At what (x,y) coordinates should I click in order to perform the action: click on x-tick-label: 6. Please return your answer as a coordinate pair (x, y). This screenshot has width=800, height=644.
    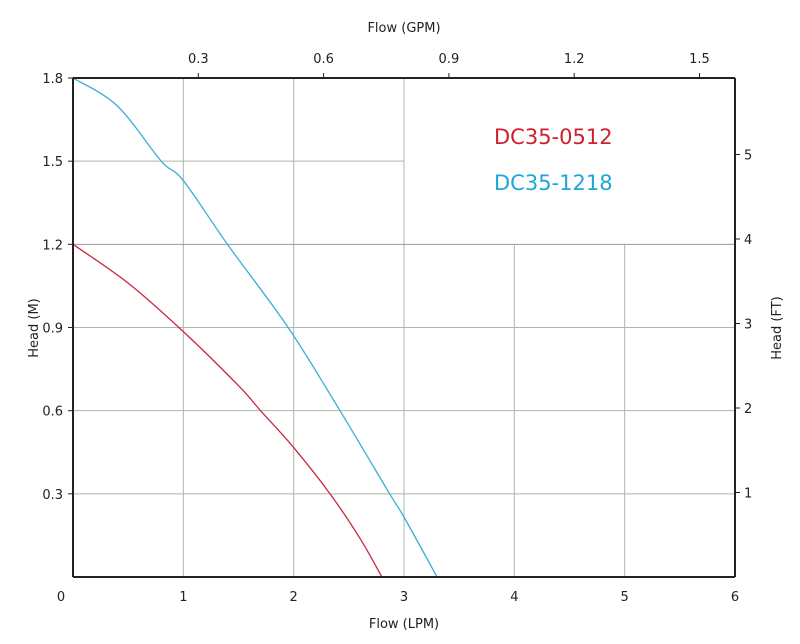
    Looking at the image, I should click on (735, 597).